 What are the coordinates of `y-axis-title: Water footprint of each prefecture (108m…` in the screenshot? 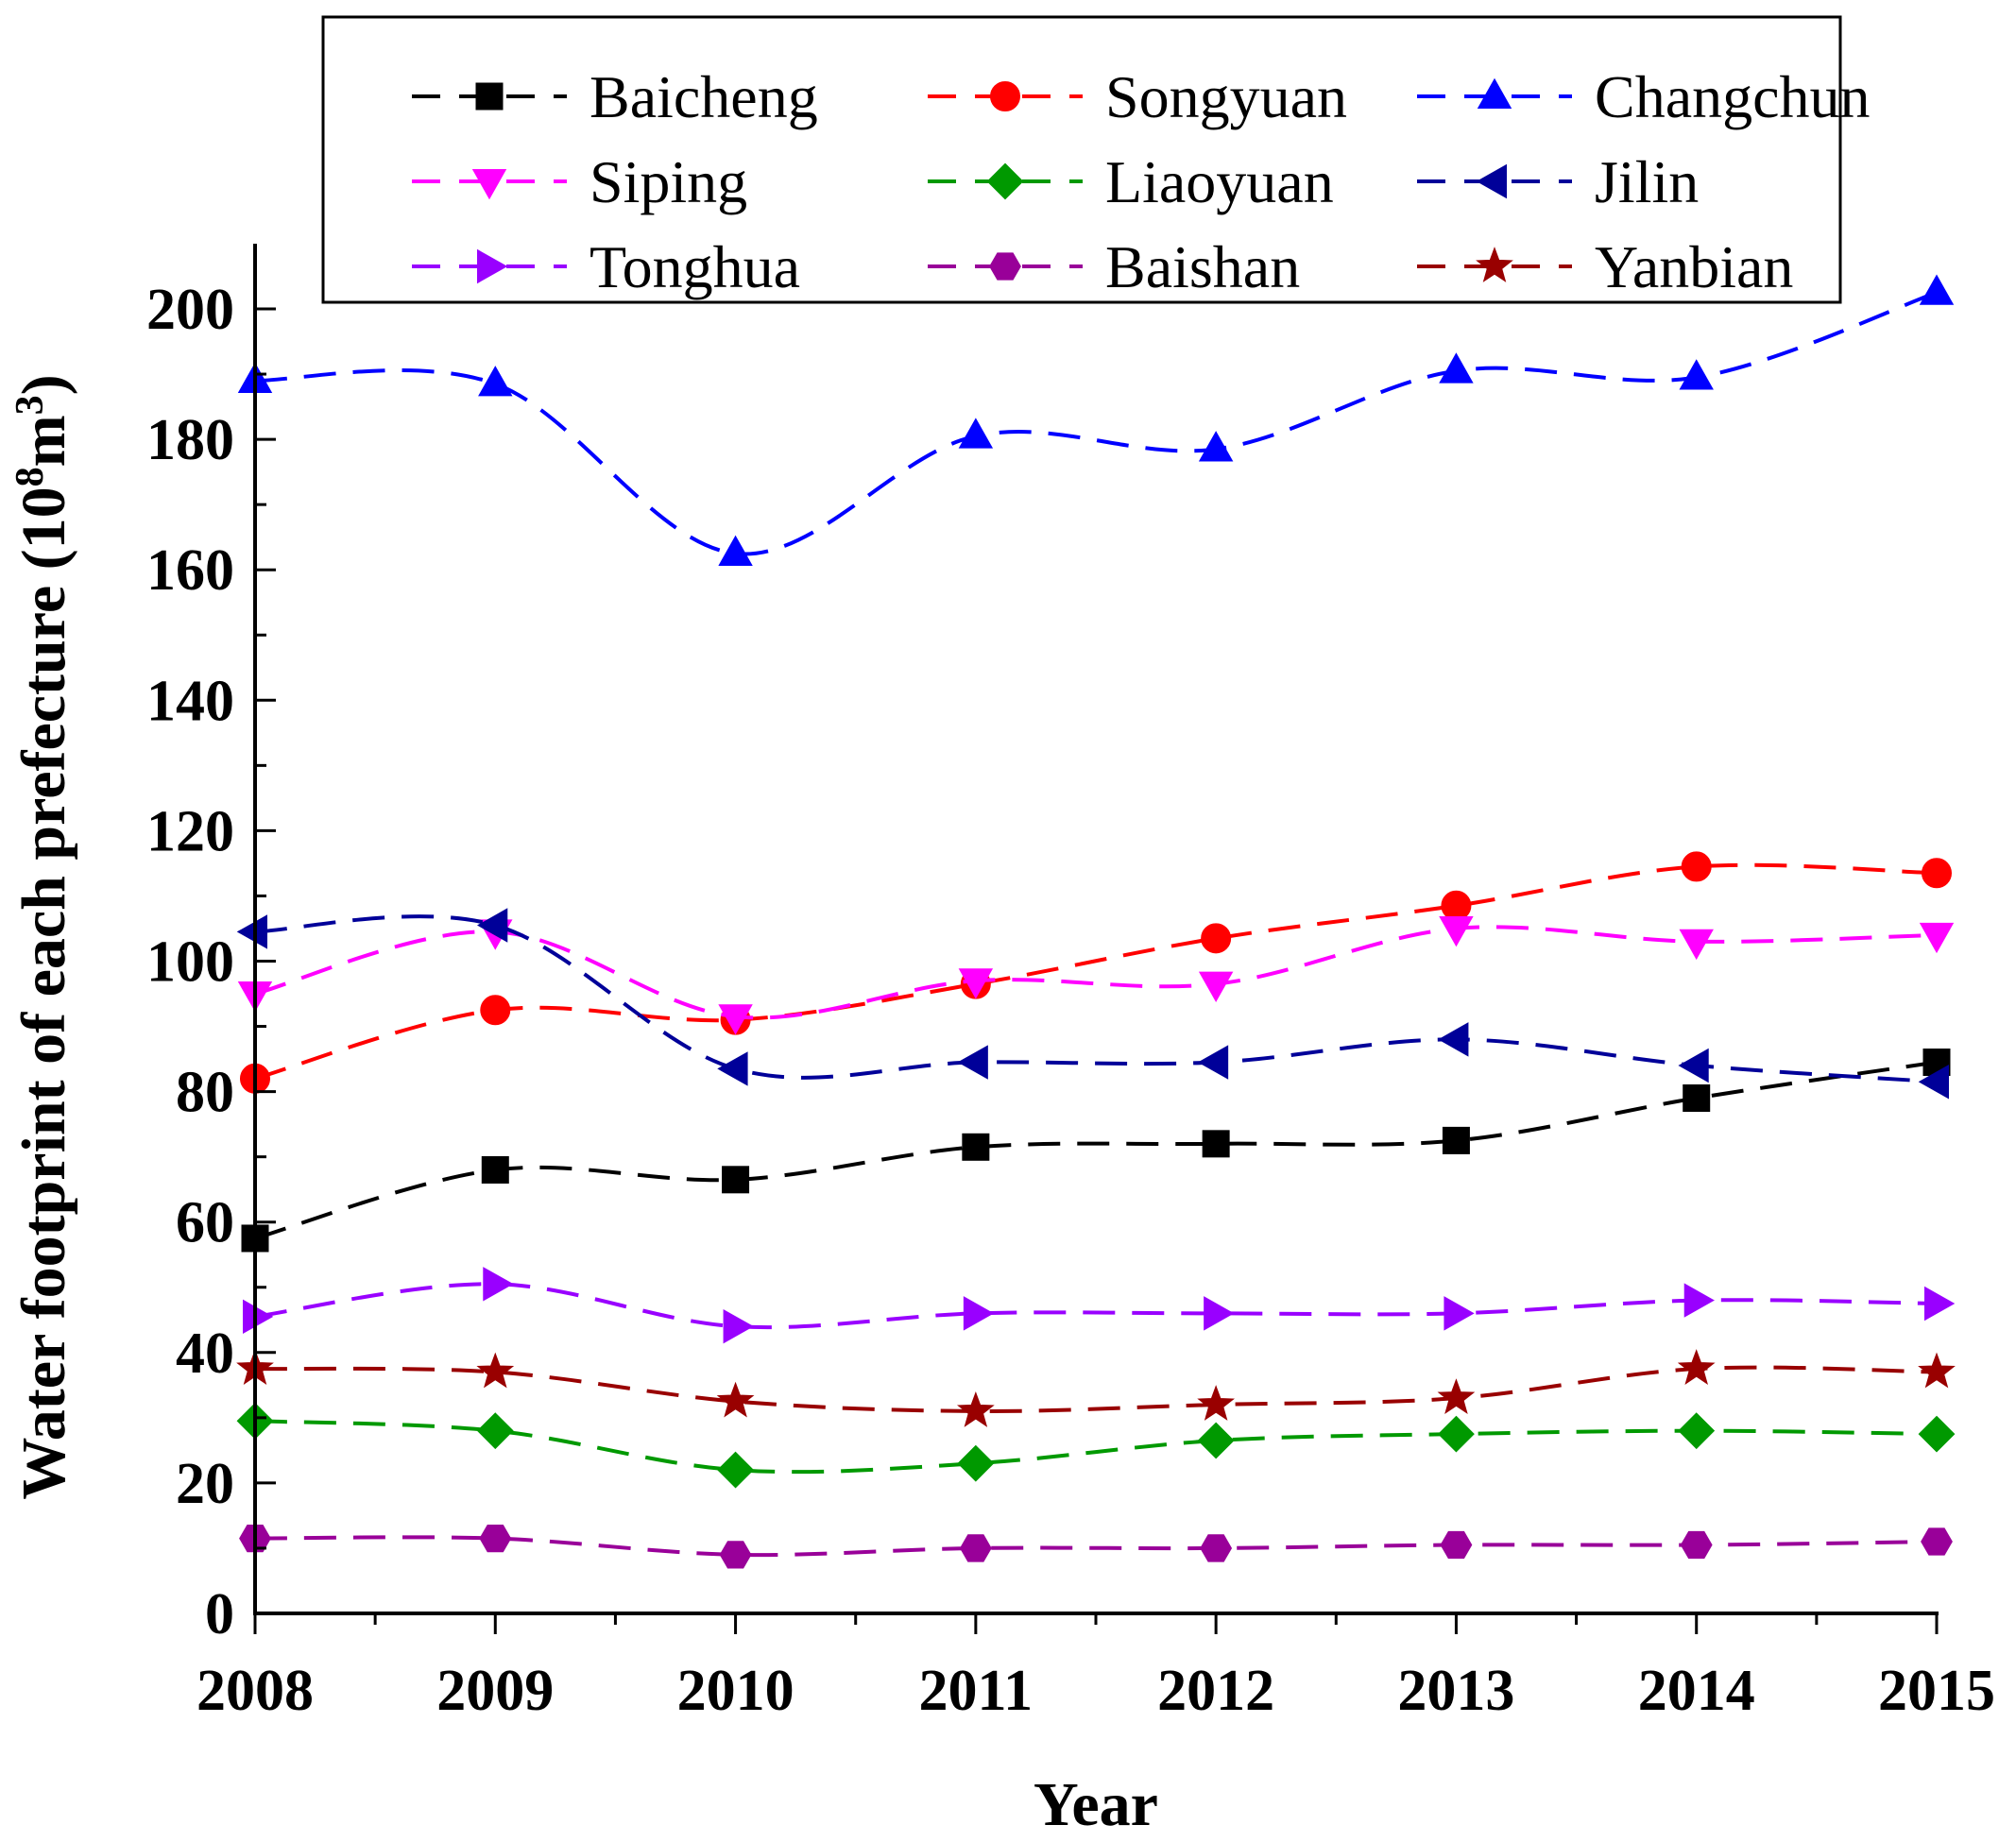 It's located at (44, 937).